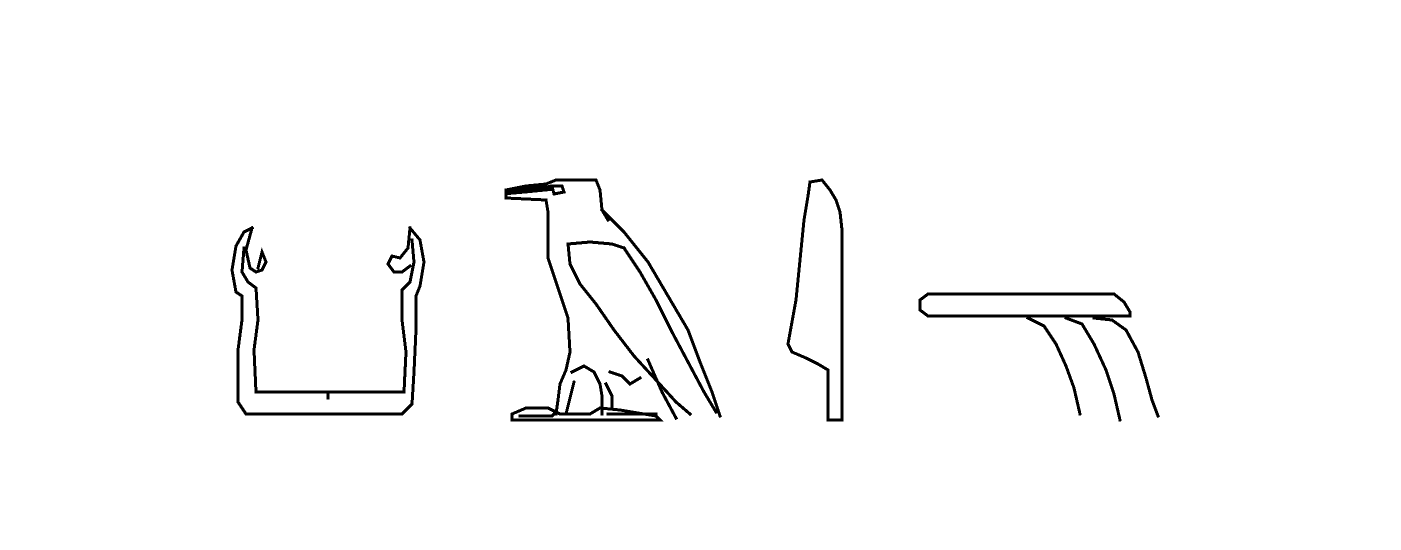 This screenshot has height=550, width=1401. I want to click on reed-leaf-glyph-icon, so click(815, 300).